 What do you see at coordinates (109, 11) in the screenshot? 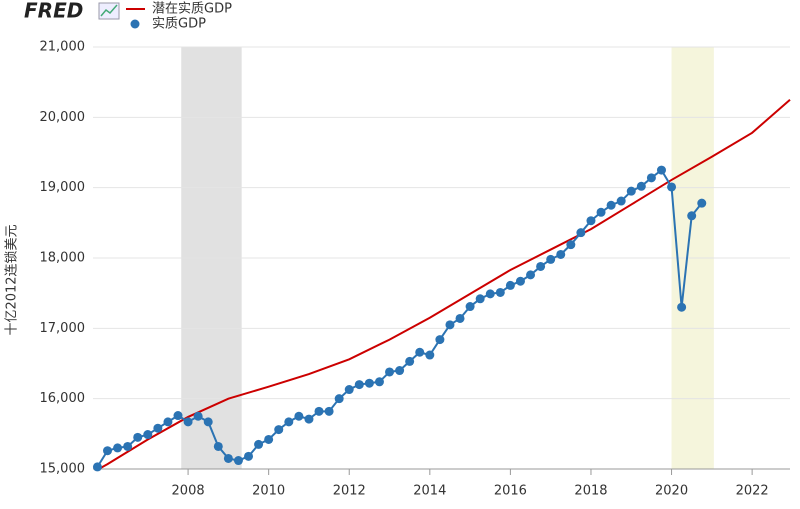
I see `logo-icon` at bounding box center [109, 11].